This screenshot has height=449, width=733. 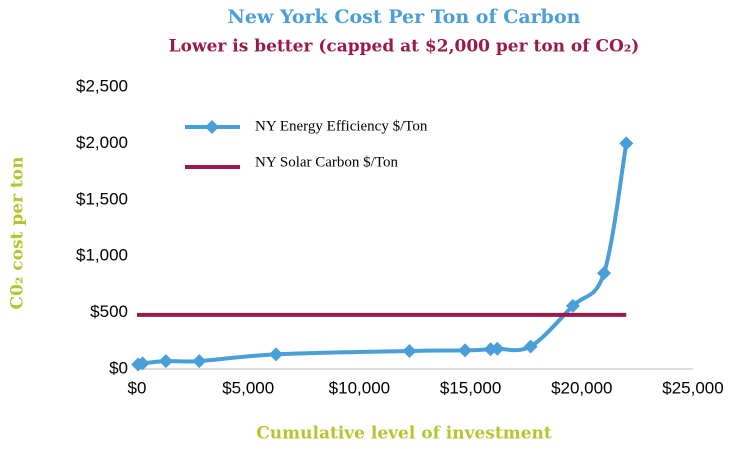 What do you see at coordinates (359, 387) in the screenshot?
I see `x-tick-label: $10,000` at bounding box center [359, 387].